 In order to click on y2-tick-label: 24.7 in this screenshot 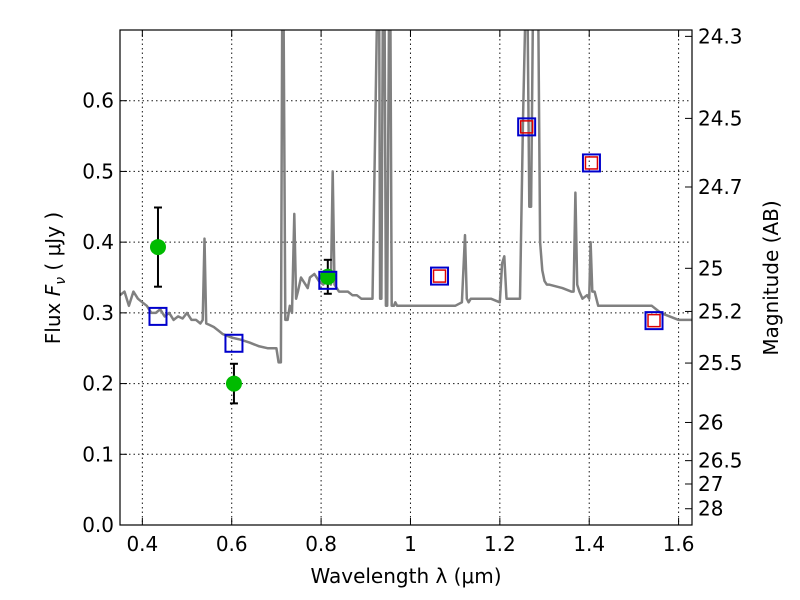, I will do `click(720, 187)`.